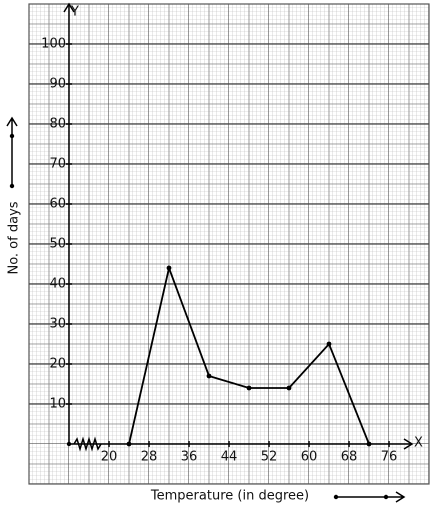 The height and width of the screenshot is (510, 434). What do you see at coordinates (53, 44) in the screenshot?
I see `y-tick-label: 100` at bounding box center [53, 44].